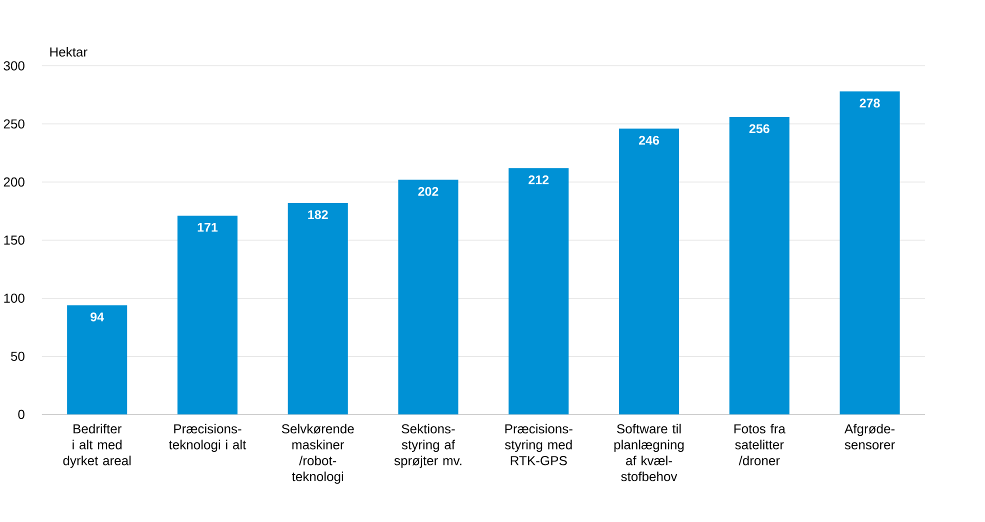 This screenshot has width=985, height=522. I want to click on data-label: 278, so click(870, 103).